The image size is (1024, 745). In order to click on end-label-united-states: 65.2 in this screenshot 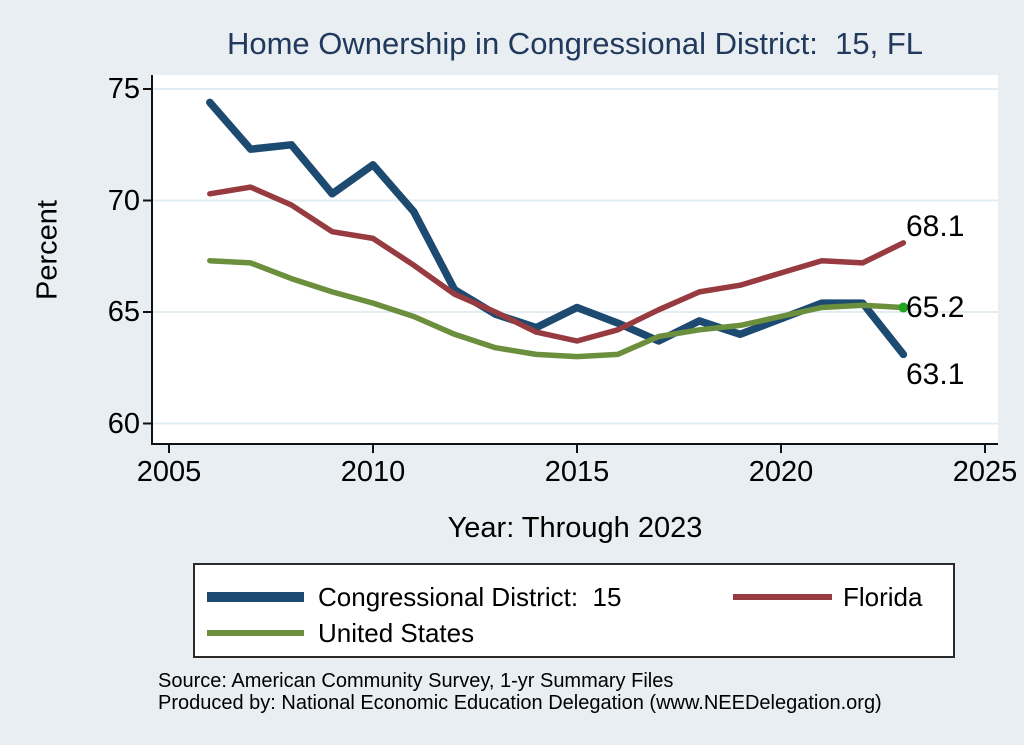, I will do `click(935, 307)`.